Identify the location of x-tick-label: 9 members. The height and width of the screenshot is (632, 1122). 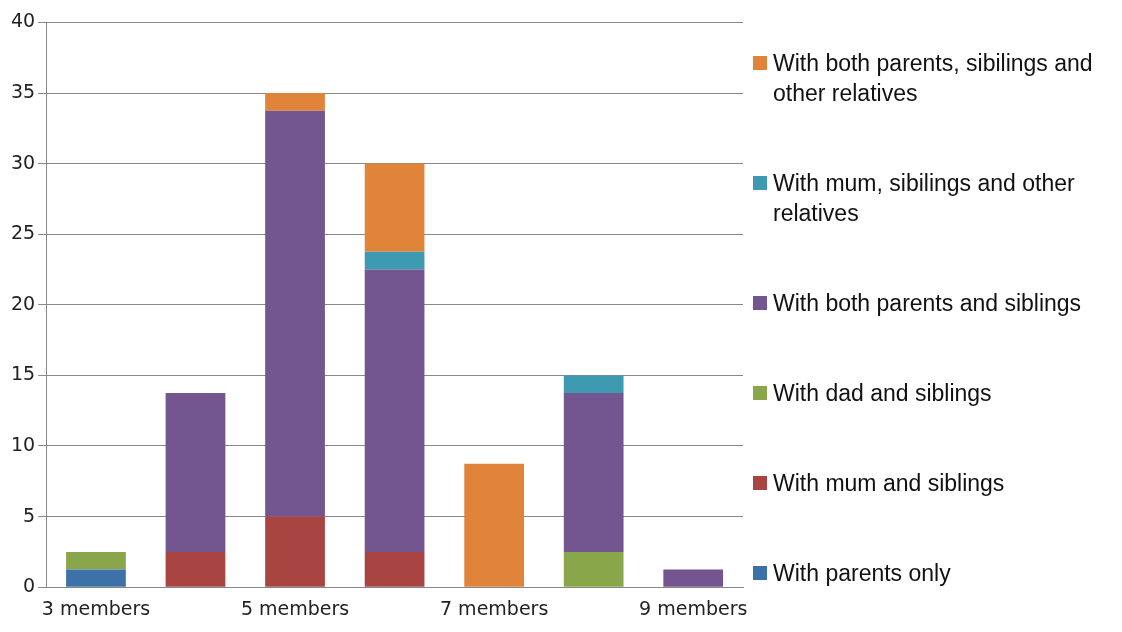
(693, 607).